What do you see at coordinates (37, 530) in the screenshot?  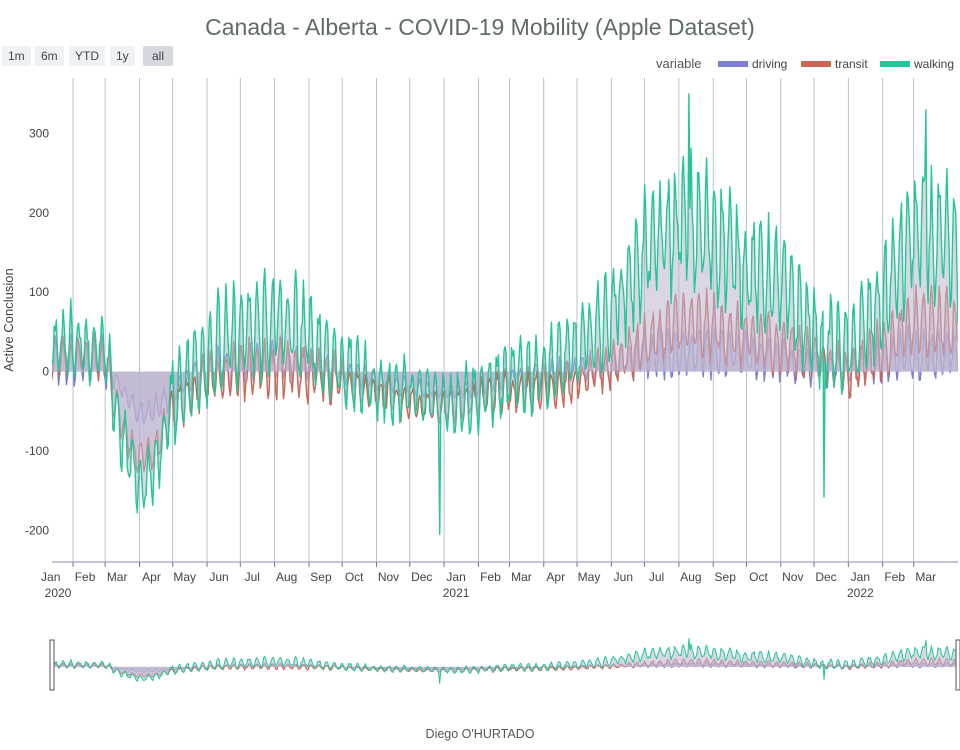 I see `y-tick-label: -200` at bounding box center [37, 530].